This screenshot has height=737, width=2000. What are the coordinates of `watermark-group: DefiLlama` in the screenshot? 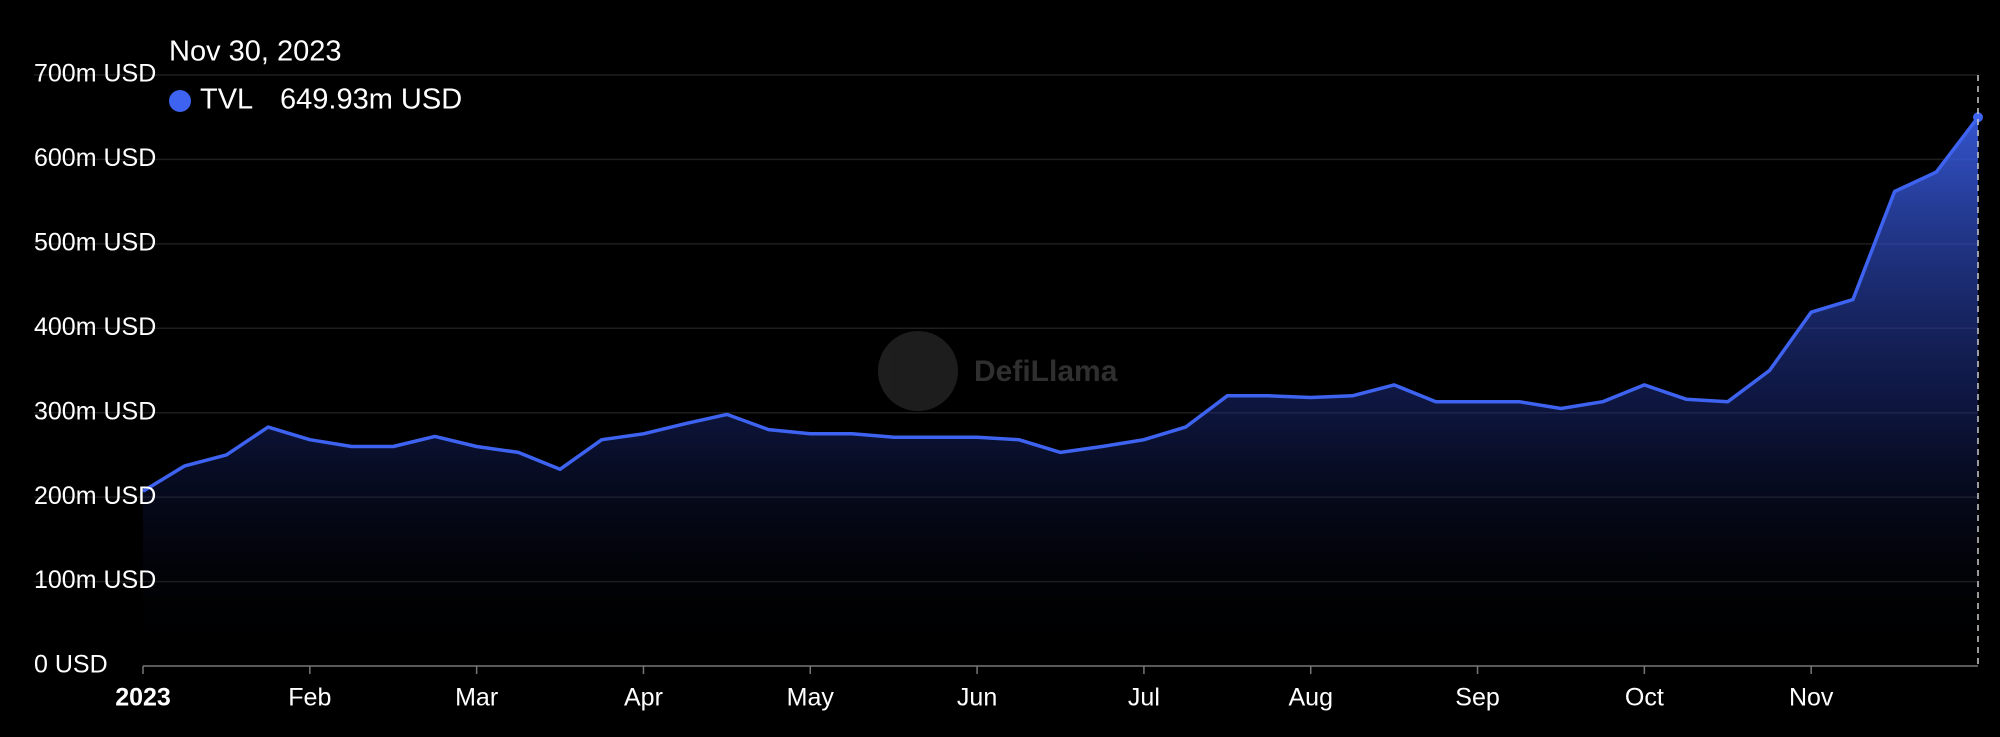 It's located at (998, 371).